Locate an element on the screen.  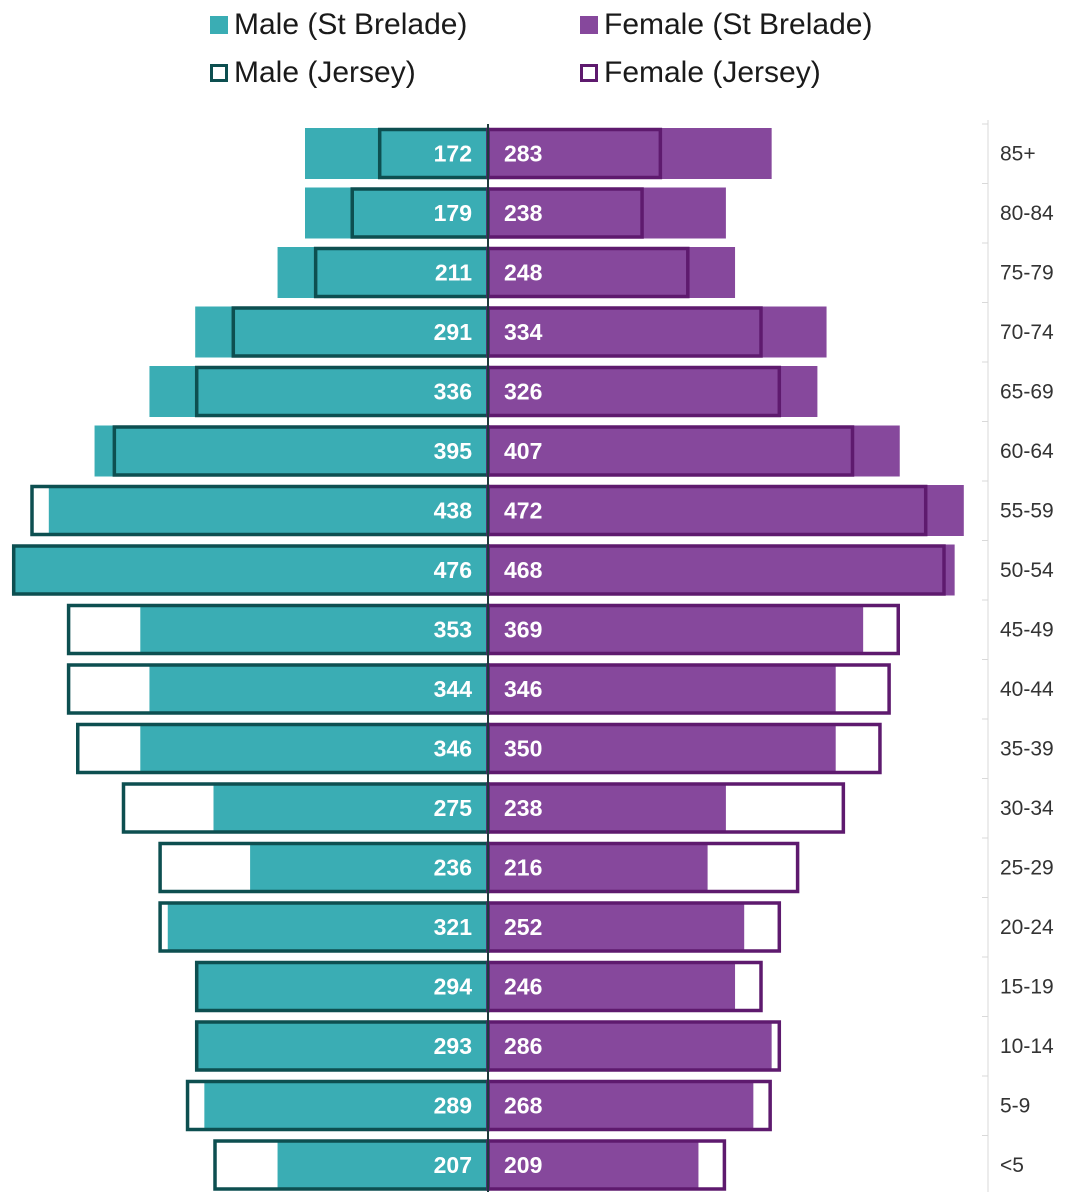
legend-item-female-jersey: Female (Jersey) is located at coordinates (700, 73).